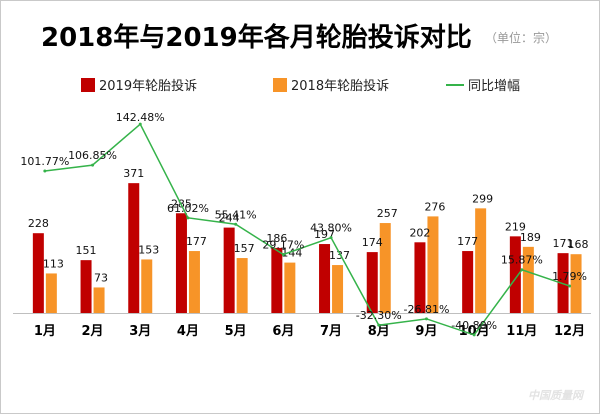 This screenshot has height=414, width=600. Describe the element at coordinates (256, 38) in the screenshot. I see `chart-title: 2018年与2019年各月轮胎投诉对比` at that location.